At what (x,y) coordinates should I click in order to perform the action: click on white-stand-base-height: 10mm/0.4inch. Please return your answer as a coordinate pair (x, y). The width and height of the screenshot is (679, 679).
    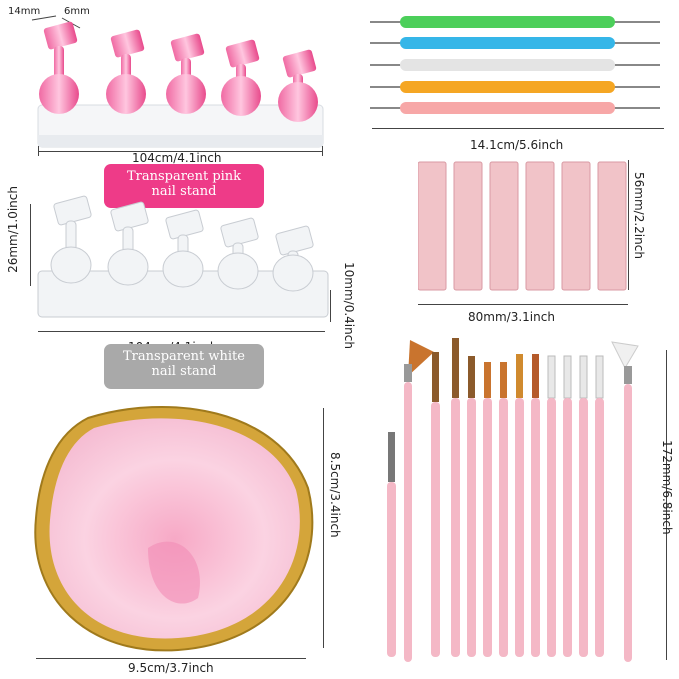
    Looking at the image, I should click on (349, 305).